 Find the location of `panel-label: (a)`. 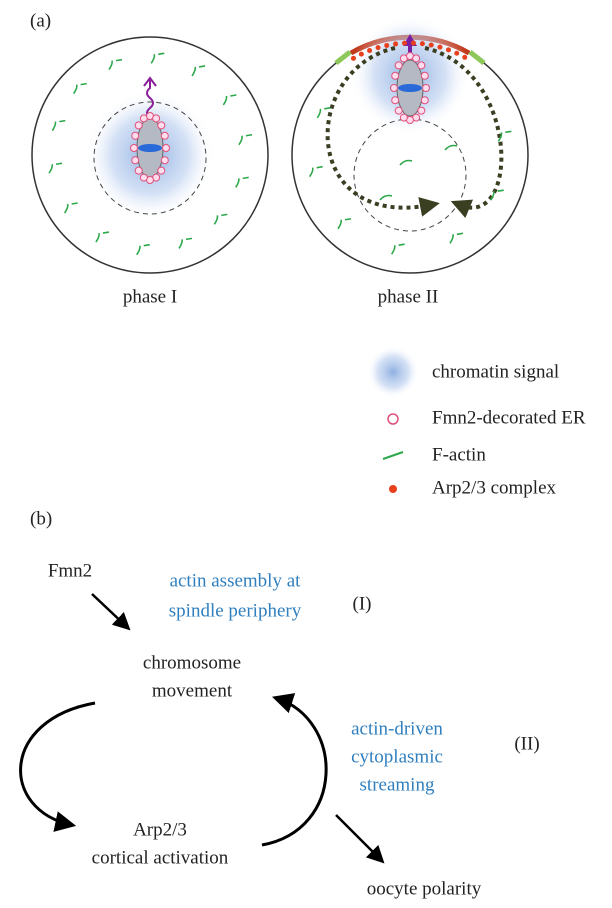

panel-label: (a) is located at coordinates (40, 20).